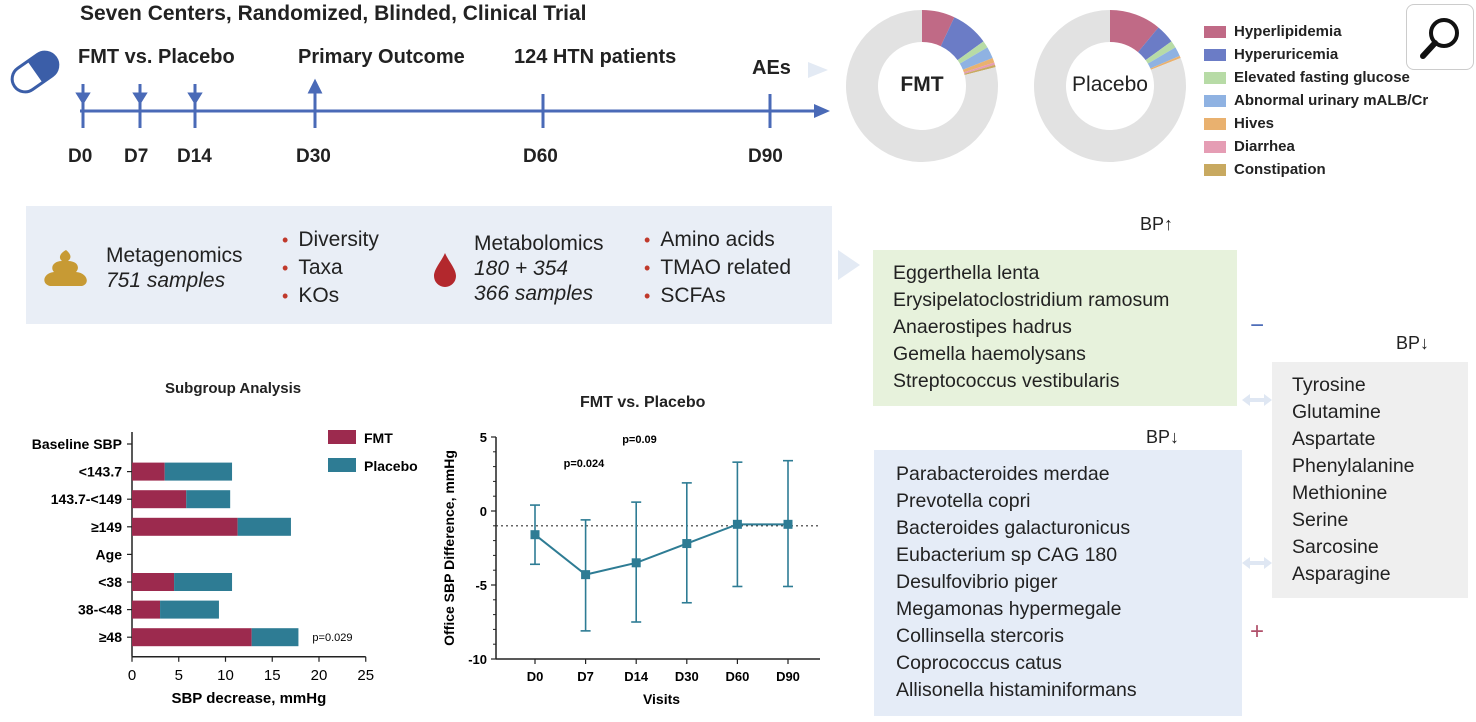 This screenshot has width=1476, height=722. Describe the element at coordinates (639, 440) in the screenshot. I see `p-value-annotation: p=0.09` at that location.